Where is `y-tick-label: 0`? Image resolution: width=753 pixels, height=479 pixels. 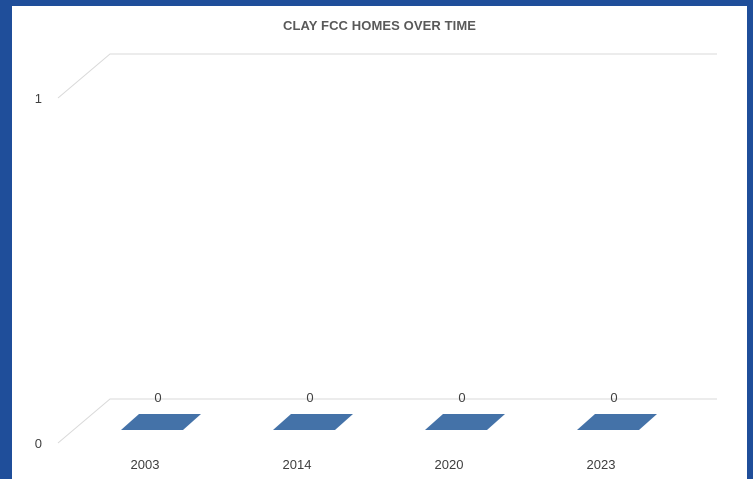 y-tick-label: 0 is located at coordinates (38, 443).